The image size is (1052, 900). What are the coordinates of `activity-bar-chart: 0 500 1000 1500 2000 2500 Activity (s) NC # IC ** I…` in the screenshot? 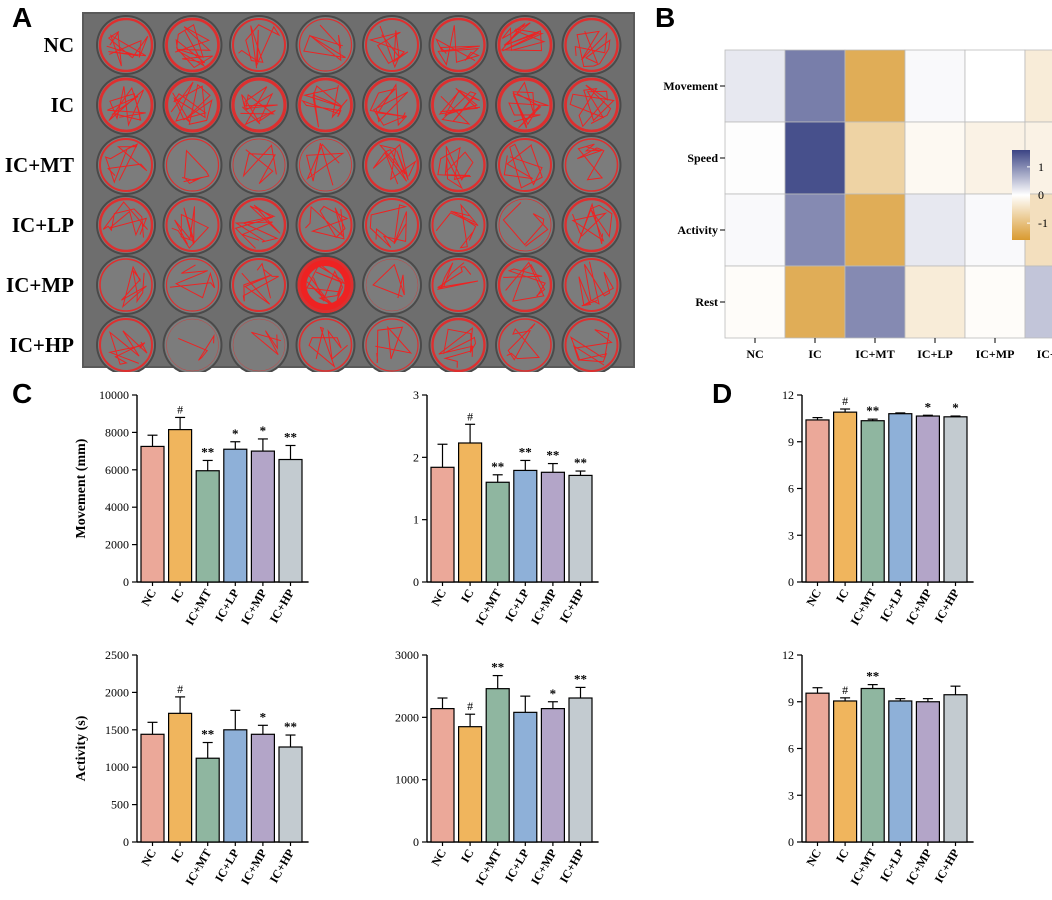 It's located at (191, 768).